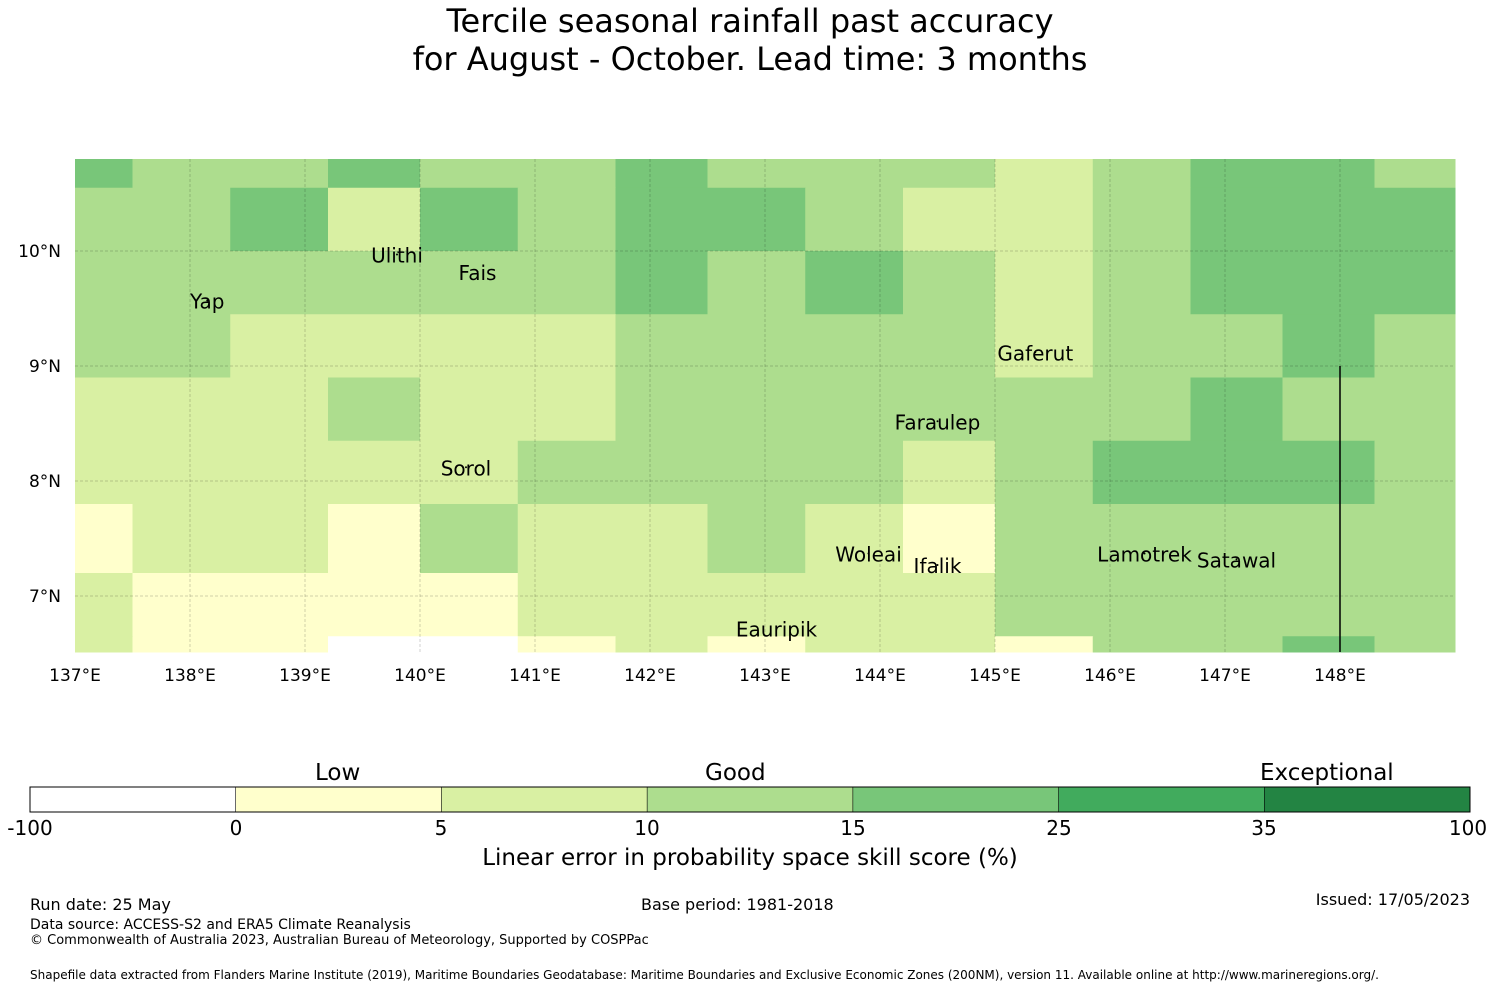 The image size is (1500, 990). What do you see at coordinates (650, 676) in the screenshot?
I see `longitude-tick-label: 142°E` at bounding box center [650, 676].